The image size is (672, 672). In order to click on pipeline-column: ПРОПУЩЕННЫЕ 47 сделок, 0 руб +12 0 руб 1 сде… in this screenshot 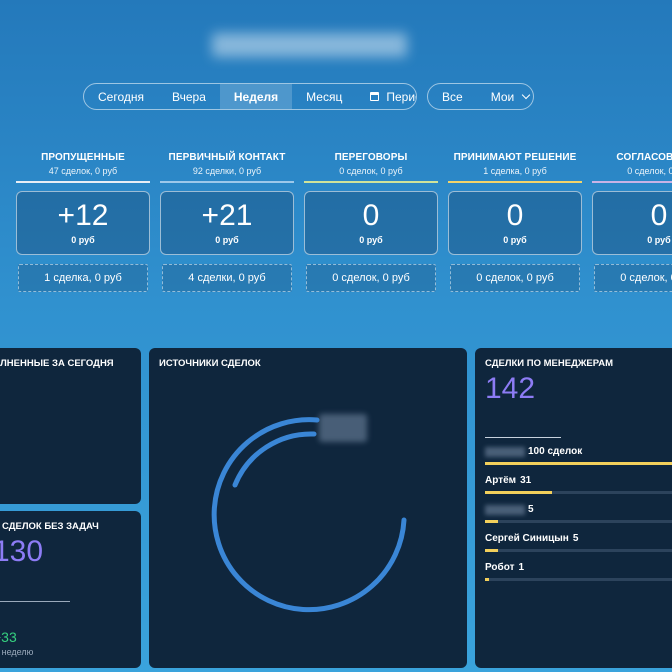, I will do `click(83, 222)`.